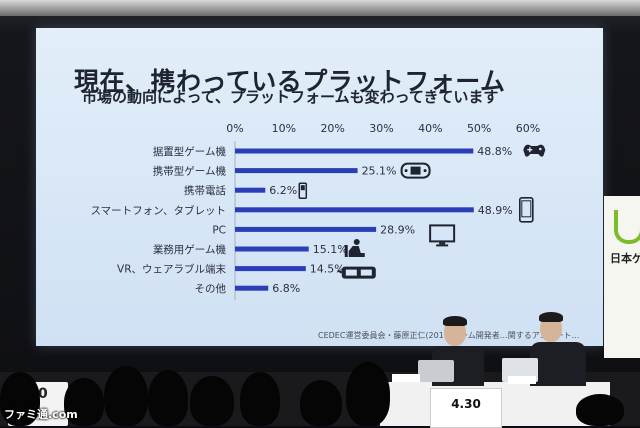 This screenshot has height=428, width=640. I want to click on ceiling, so click(320, 8).